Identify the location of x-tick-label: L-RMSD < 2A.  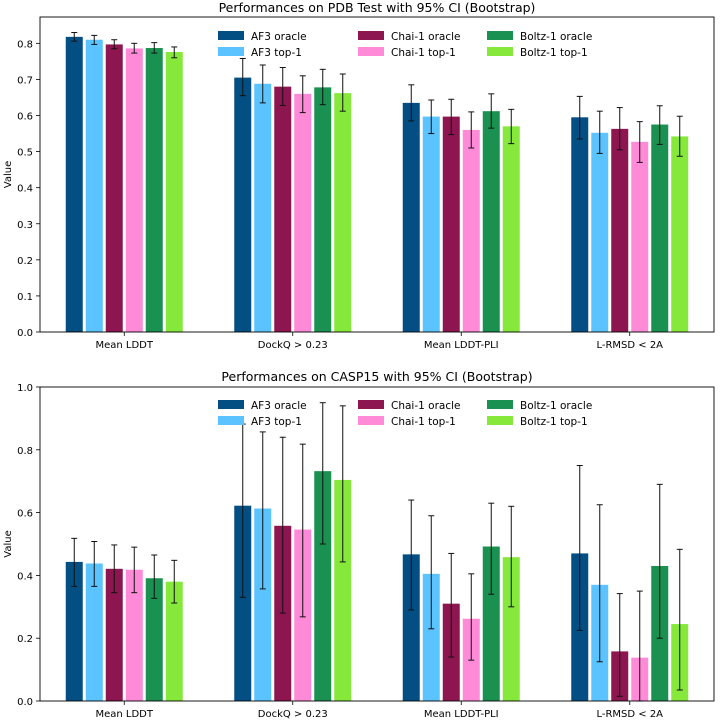
(629, 714).